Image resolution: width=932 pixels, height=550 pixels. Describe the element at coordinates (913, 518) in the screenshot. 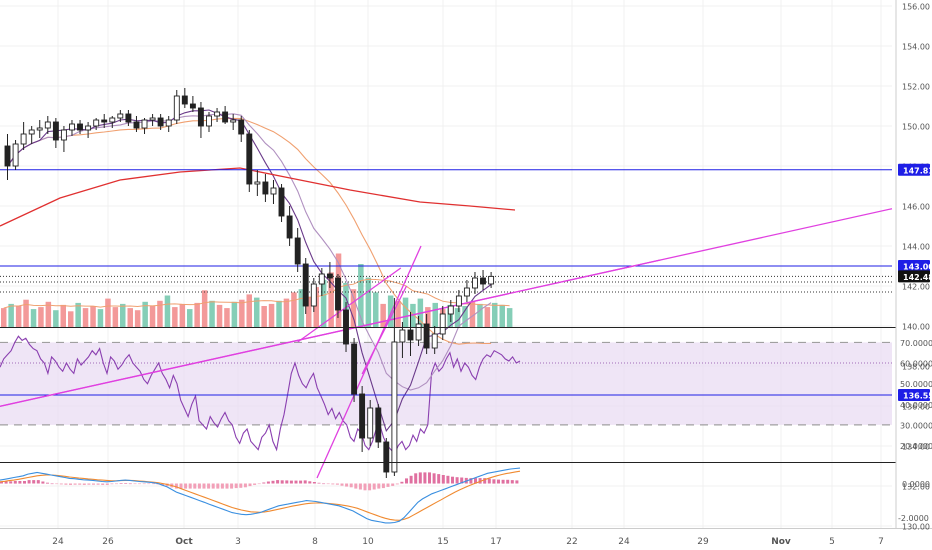

I see `macd-tick-label: -2.0000` at that location.